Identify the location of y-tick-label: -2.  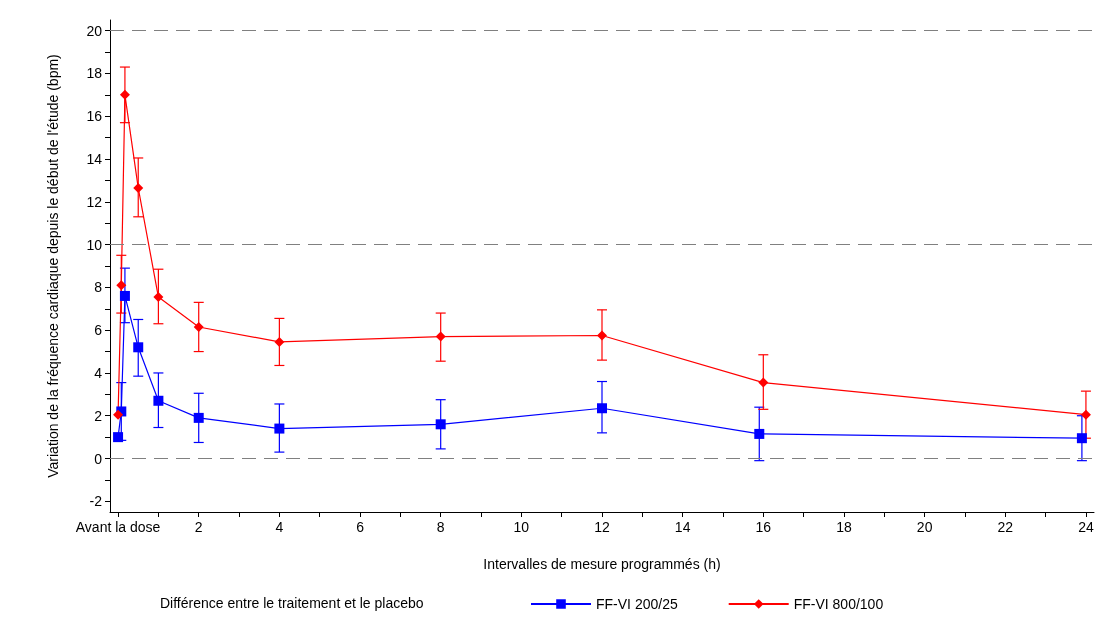
(96, 501).